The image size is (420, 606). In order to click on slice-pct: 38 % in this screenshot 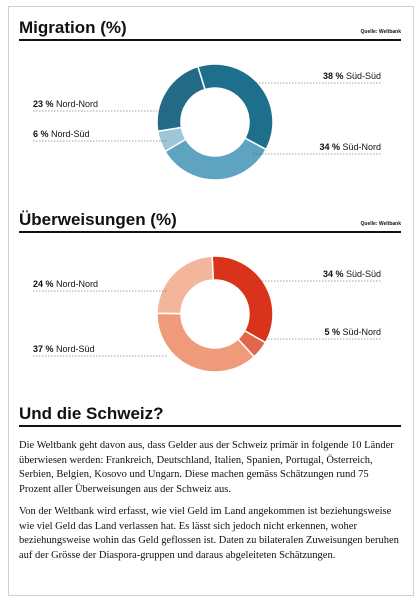, I will do `click(334, 76)`.